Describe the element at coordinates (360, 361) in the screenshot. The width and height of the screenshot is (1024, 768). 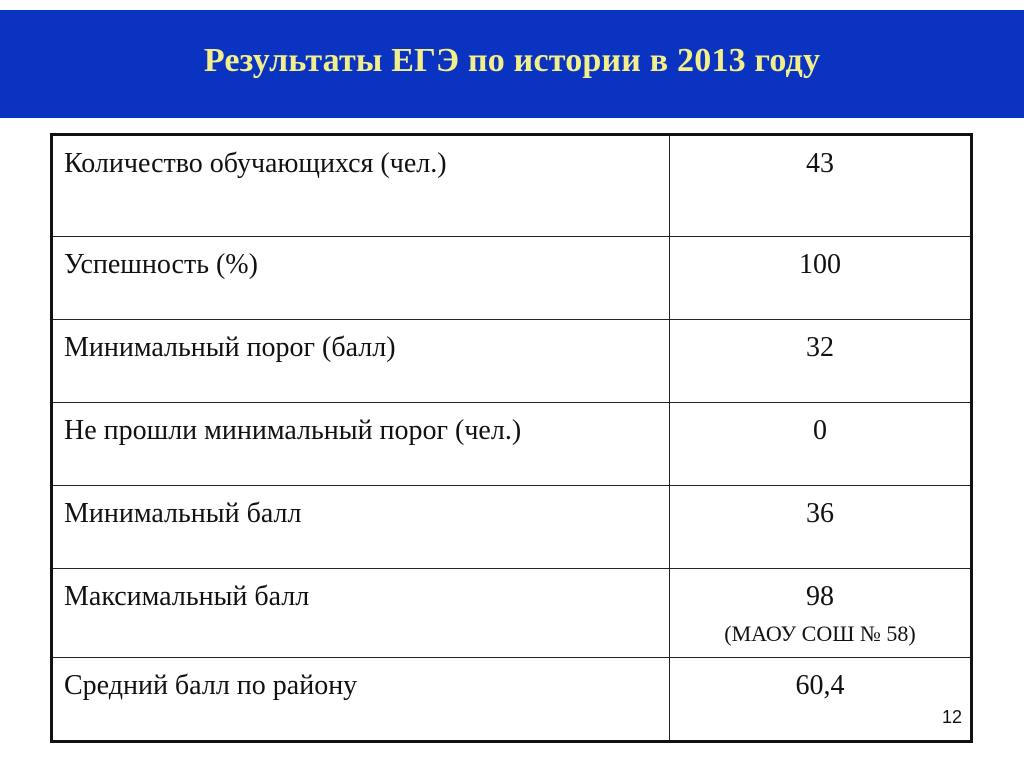
I see `row-label: Минимальный порог (балл)` at that location.